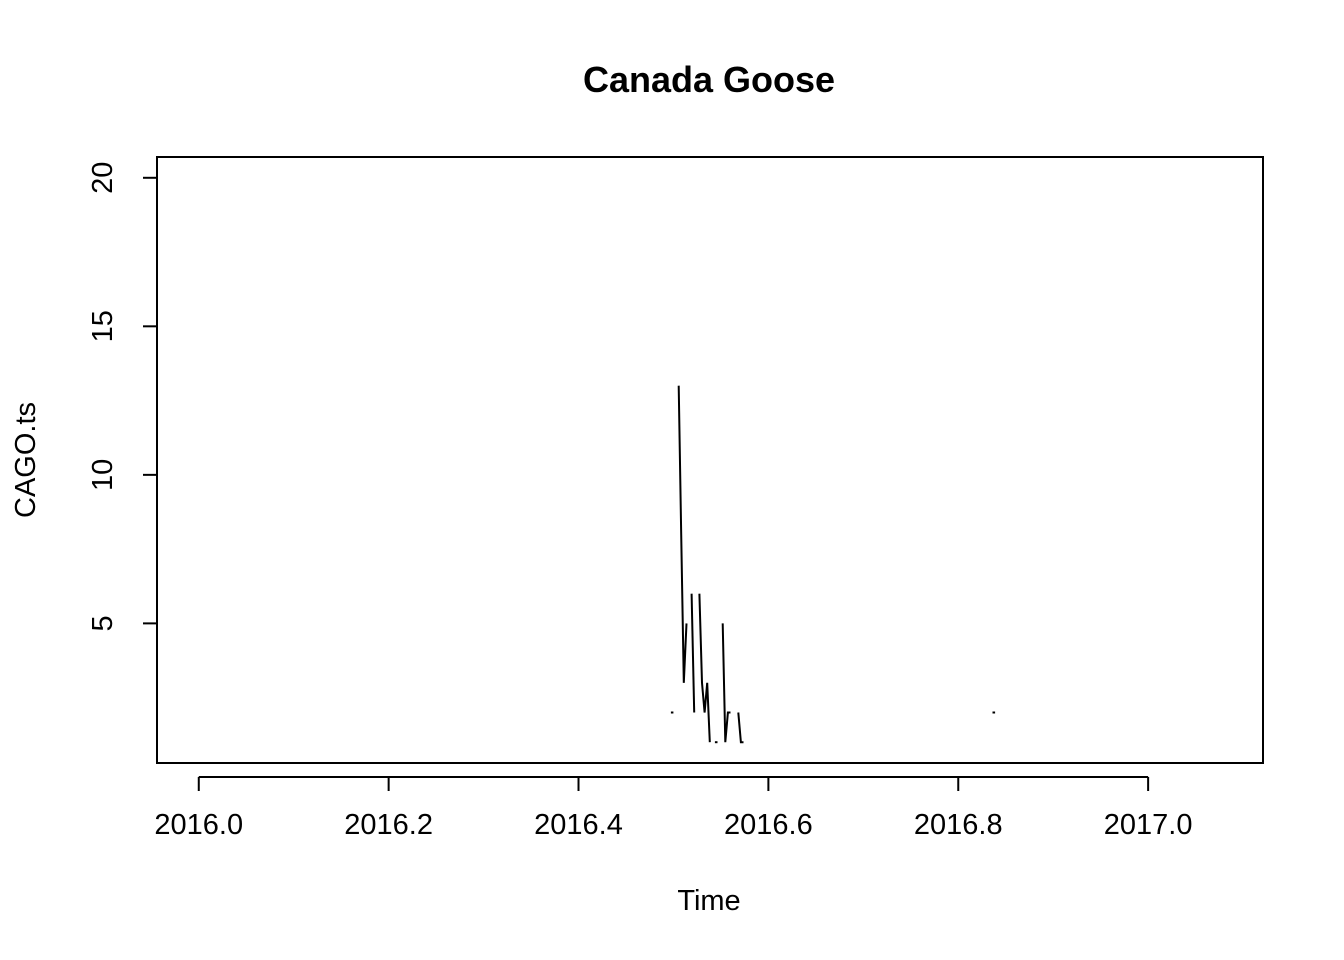 The width and height of the screenshot is (1344, 960). Describe the element at coordinates (198, 825) in the screenshot. I see `x-tick-label: 2016.0` at that location.